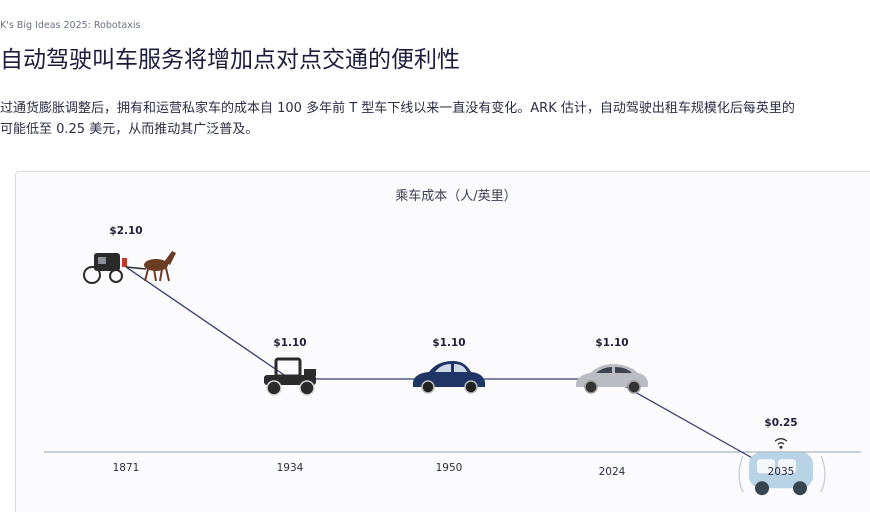  What do you see at coordinates (290, 376) in the screenshot?
I see `model-t-car-icon` at bounding box center [290, 376].